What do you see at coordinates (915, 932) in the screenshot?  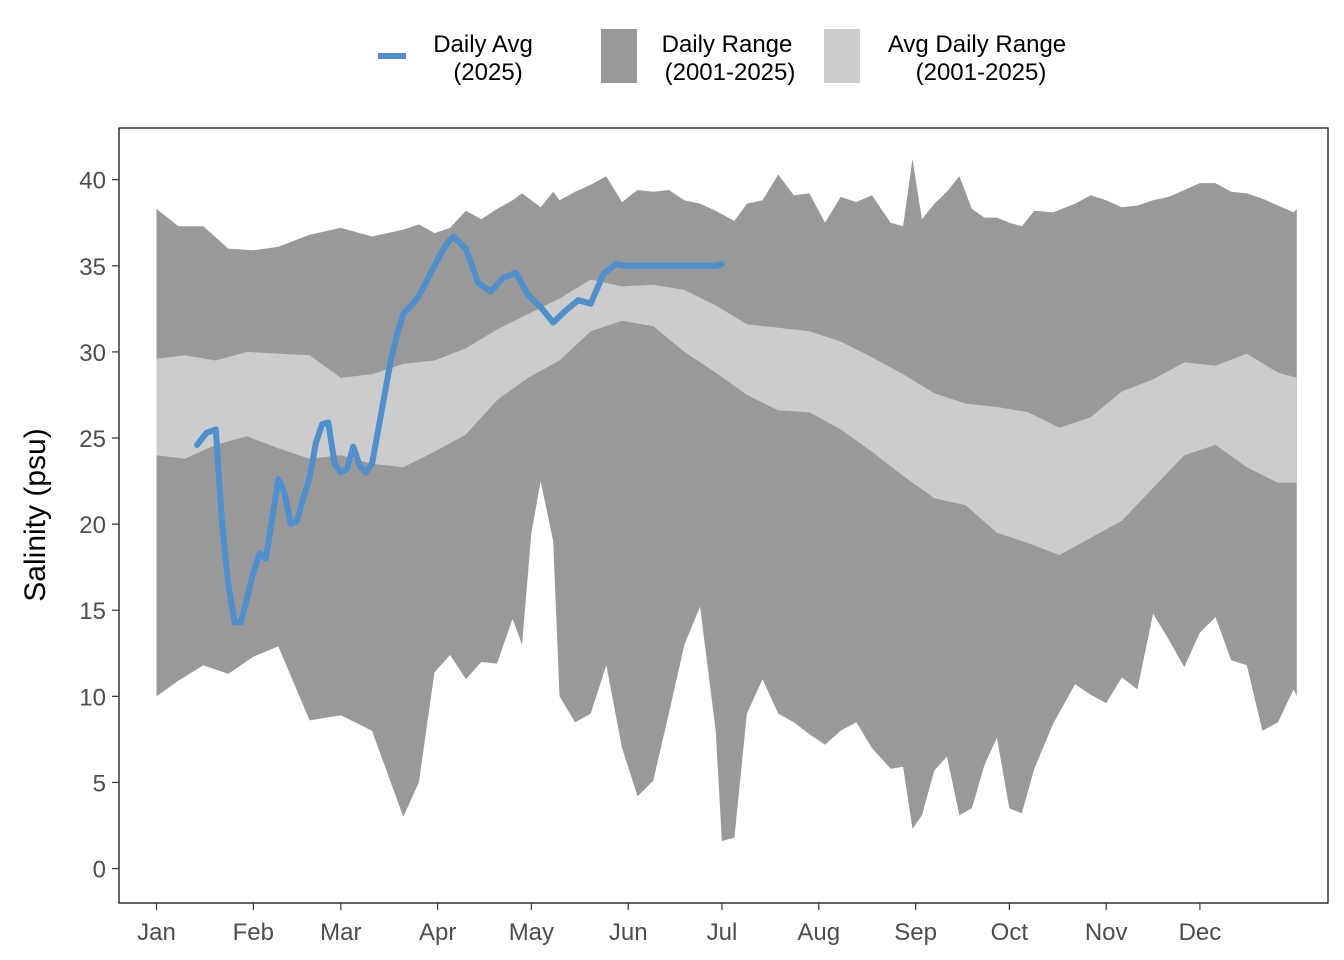 I see `x-tick-label: Sep` at bounding box center [915, 932].